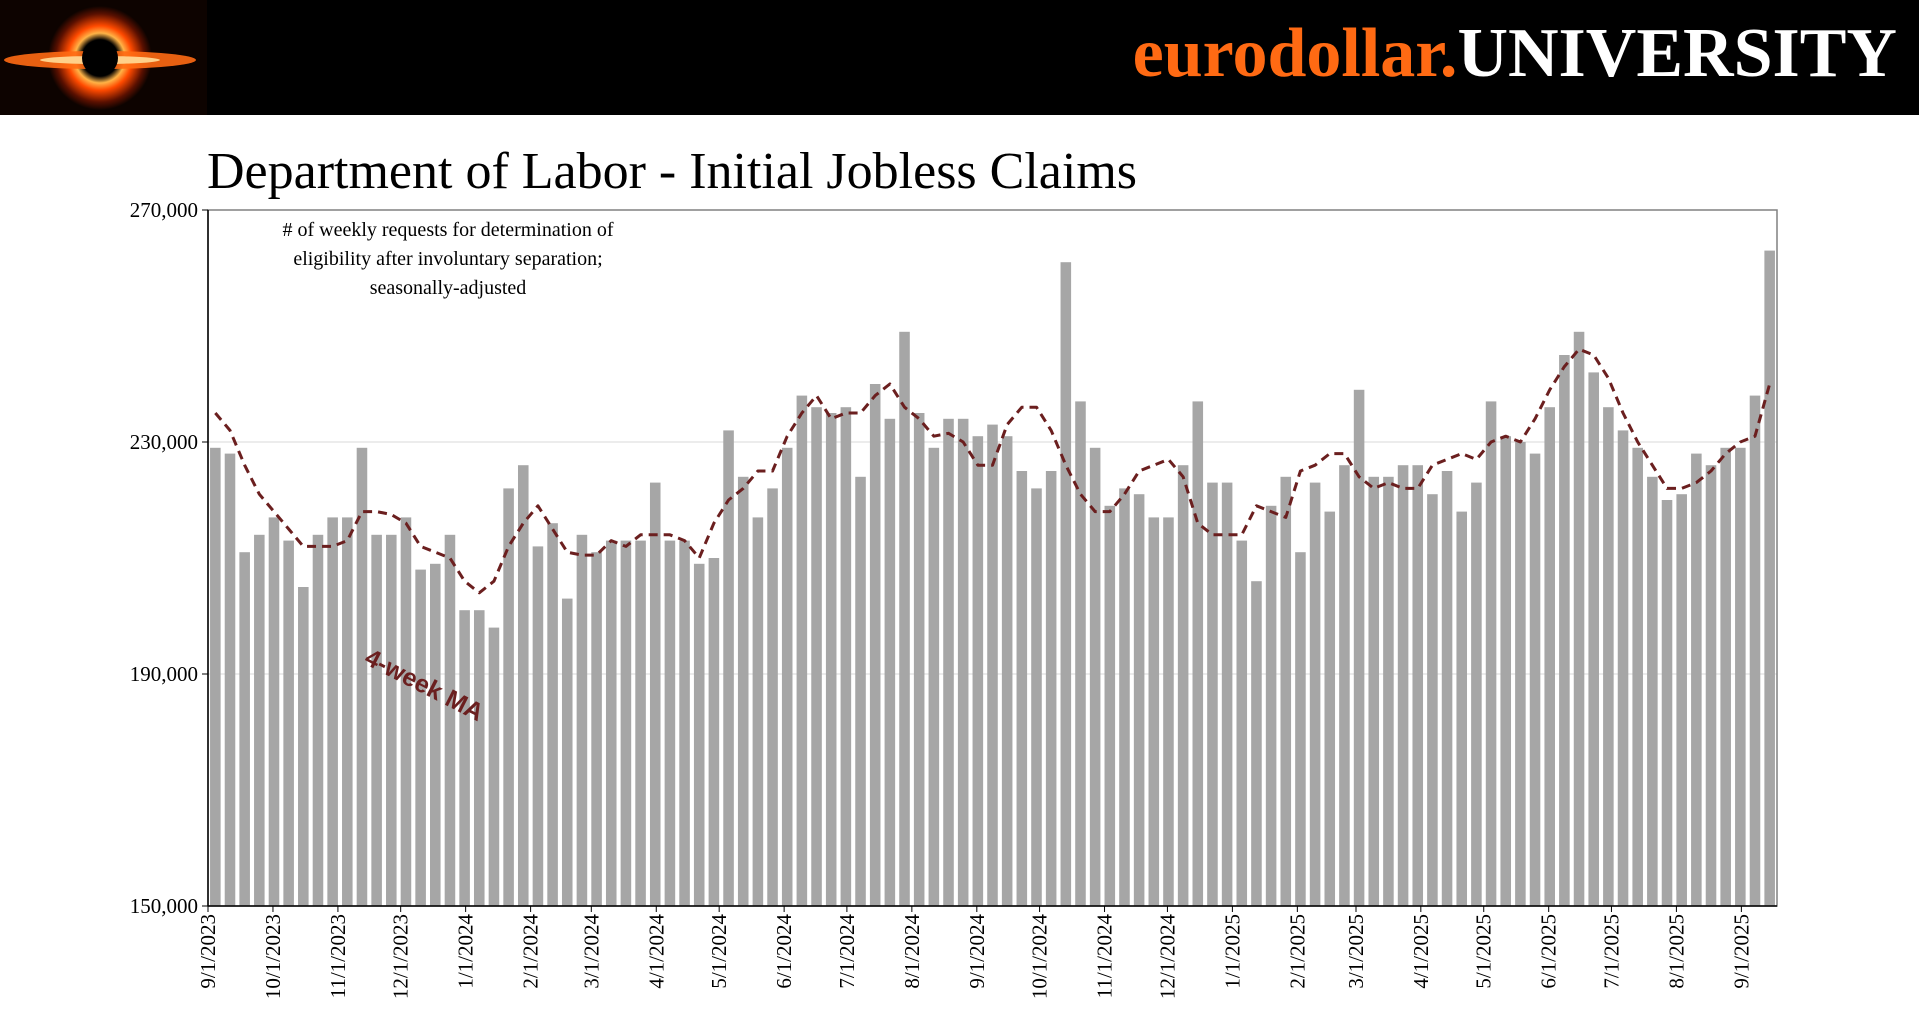  What do you see at coordinates (1356, 951) in the screenshot?
I see `x-tick-label: 3/1/2025` at bounding box center [1356, 951].